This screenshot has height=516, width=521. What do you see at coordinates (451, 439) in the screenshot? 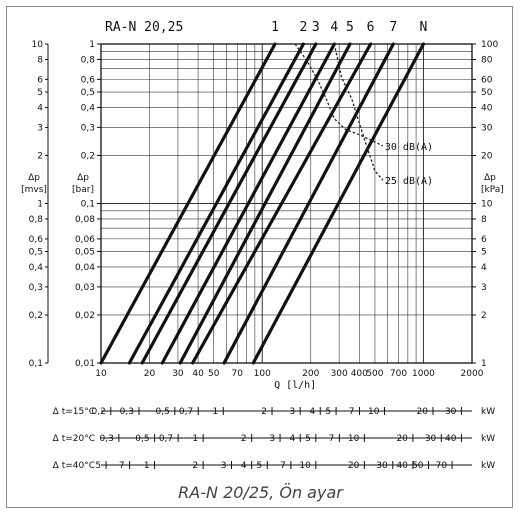
I see `power-scale-tick-label: 40` at bounding box center [451, 439].